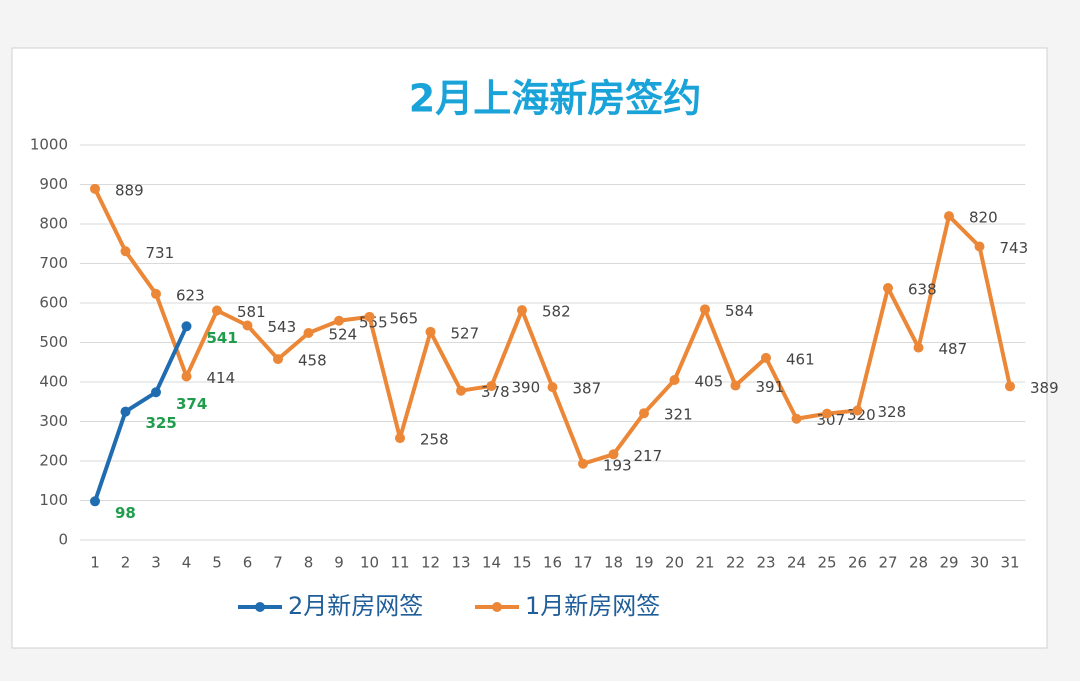  I want to click on x-tick-label: 26, so click(857, 563).